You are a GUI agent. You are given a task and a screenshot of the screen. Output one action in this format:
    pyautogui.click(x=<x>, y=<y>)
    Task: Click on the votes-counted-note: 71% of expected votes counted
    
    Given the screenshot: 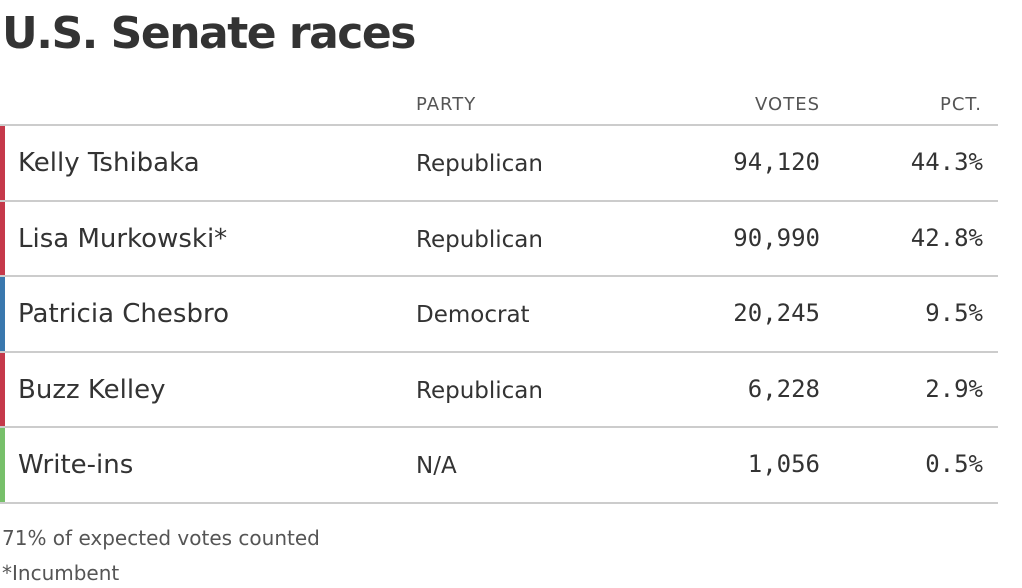 What is the action you would take?
    pyautogui.click(x=161, y=538)
    